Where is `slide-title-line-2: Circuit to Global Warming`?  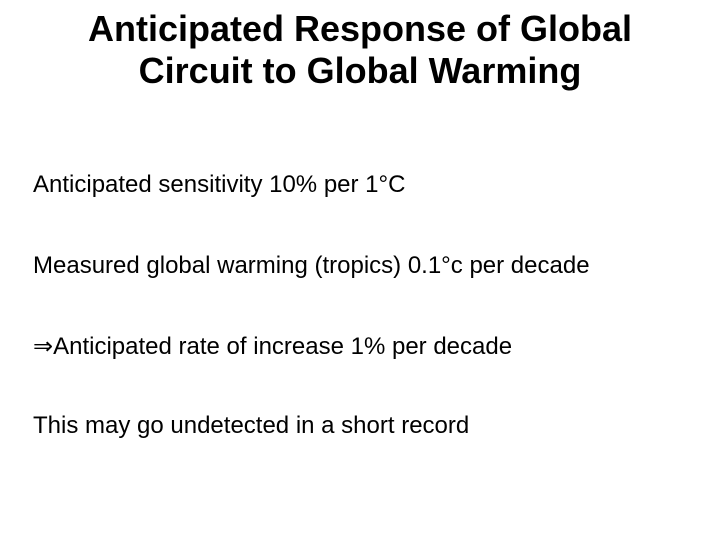
slide-title-line-2: Circuit to Global Warming is located at coordinates (360, 70).